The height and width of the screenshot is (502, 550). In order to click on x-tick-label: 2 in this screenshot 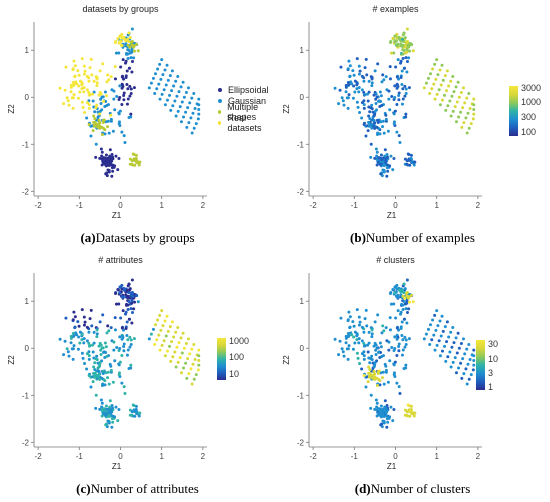, I will do `click(203, 456)`.